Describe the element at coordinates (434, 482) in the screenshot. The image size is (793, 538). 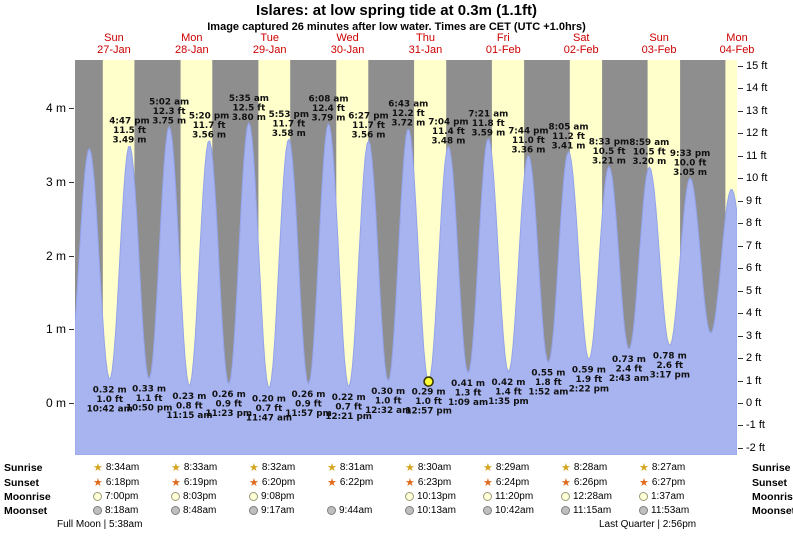
I see `sunset-time: 6:23pm` at that location.